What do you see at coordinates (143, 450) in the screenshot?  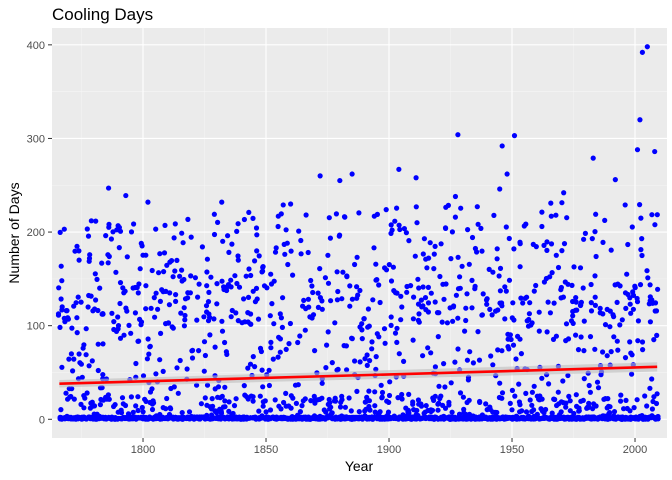 I see `x-tick-label: 1800` at bounding box center [143, 450].